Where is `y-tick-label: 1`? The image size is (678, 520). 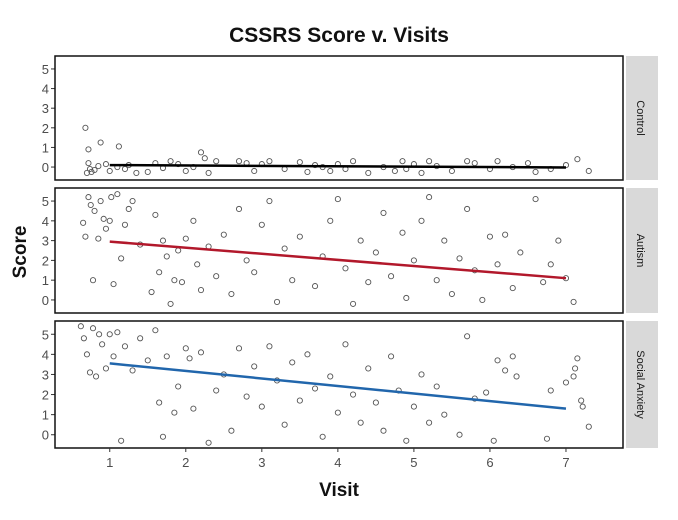 y-tick-label: 1 is located at coordinates (45, 147).